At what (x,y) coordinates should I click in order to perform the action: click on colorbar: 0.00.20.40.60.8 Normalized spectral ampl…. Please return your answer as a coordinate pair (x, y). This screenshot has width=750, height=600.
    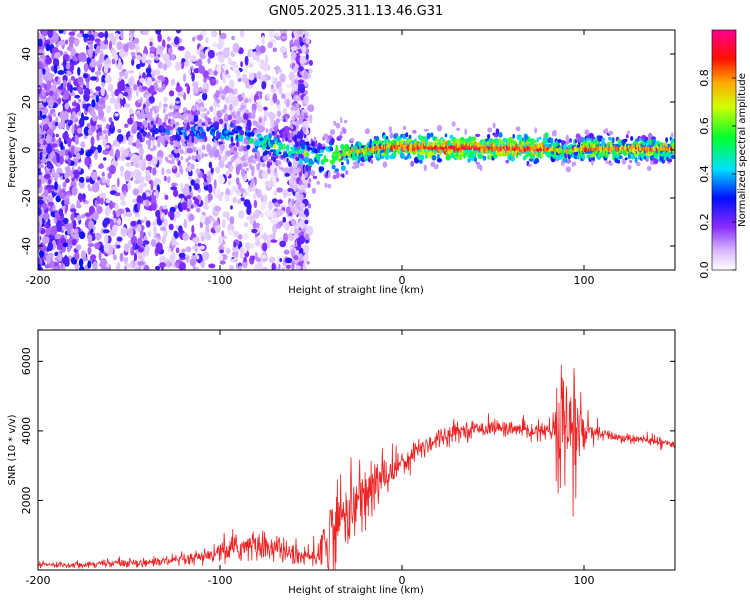
    Looking at the image, I should click on (723, 154).